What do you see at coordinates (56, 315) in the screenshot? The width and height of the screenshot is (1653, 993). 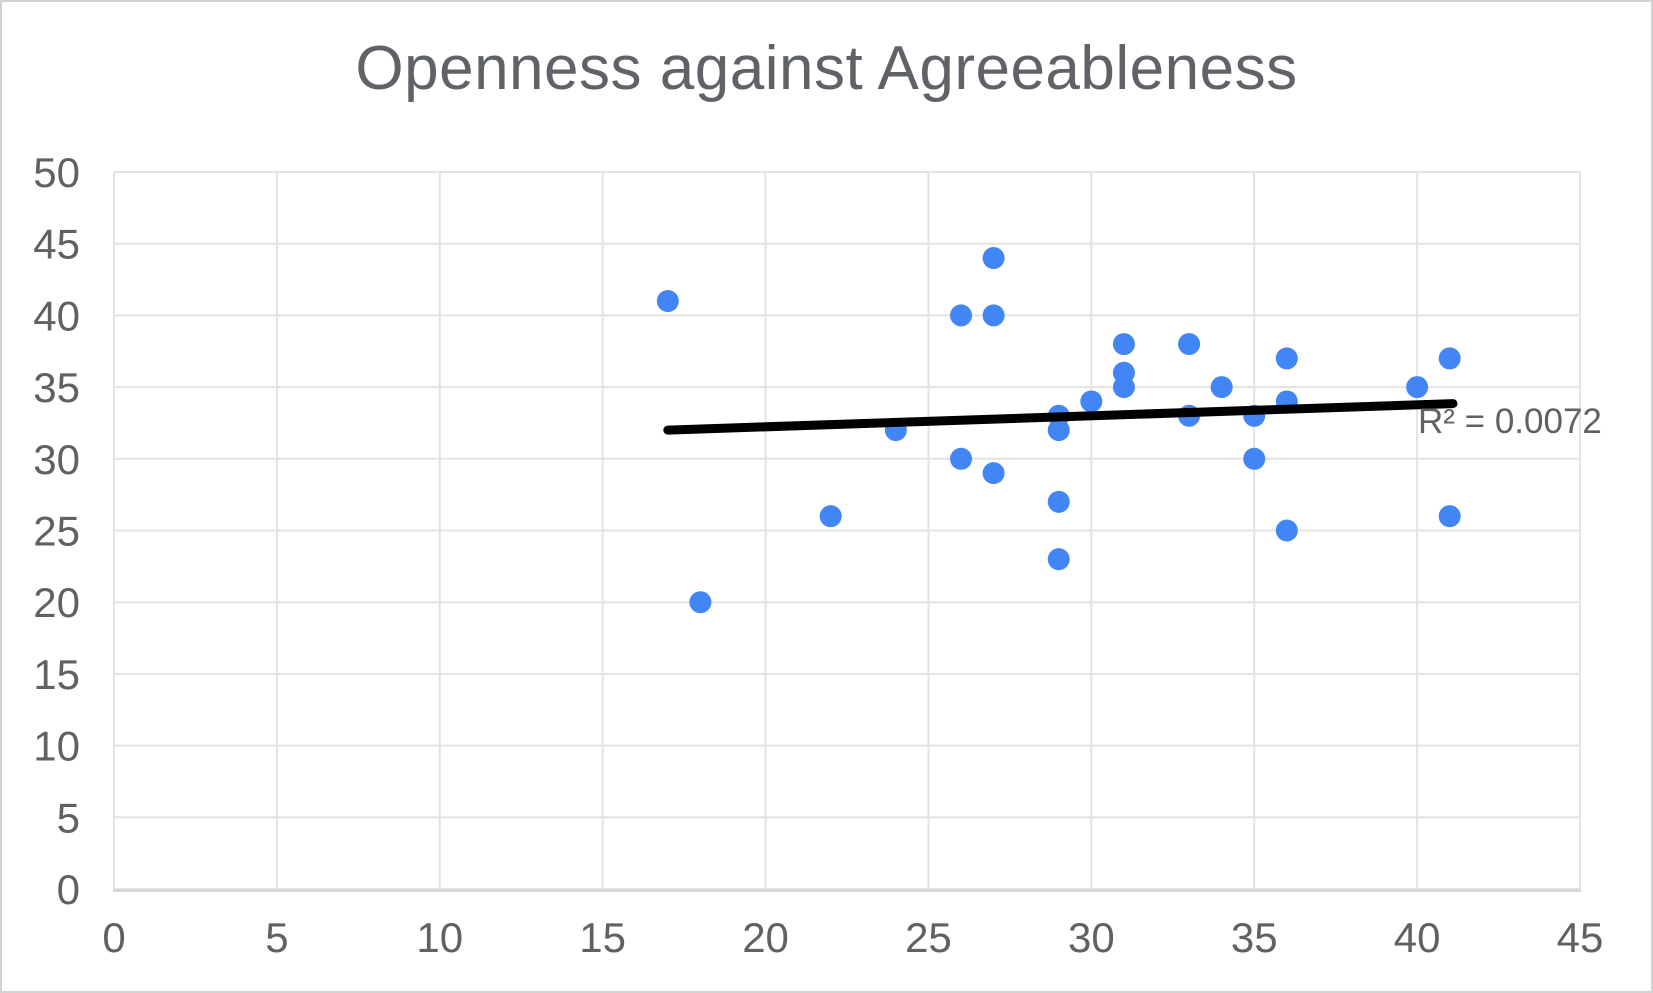 I see `y-tick-label: 40` at bounding box center [56, 315].